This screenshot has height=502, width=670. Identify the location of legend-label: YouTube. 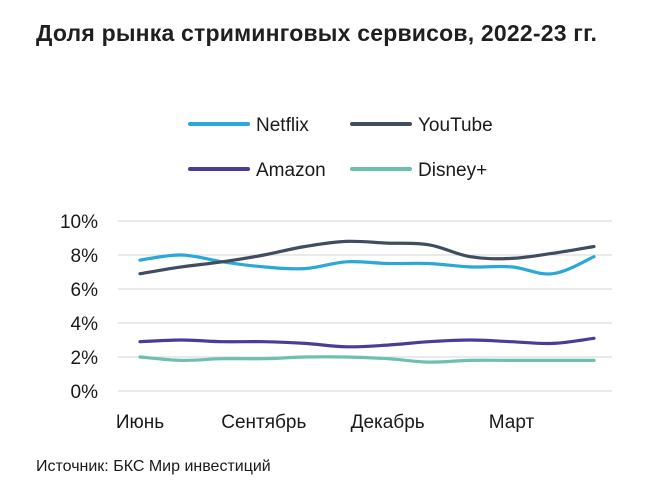
(455, 125).